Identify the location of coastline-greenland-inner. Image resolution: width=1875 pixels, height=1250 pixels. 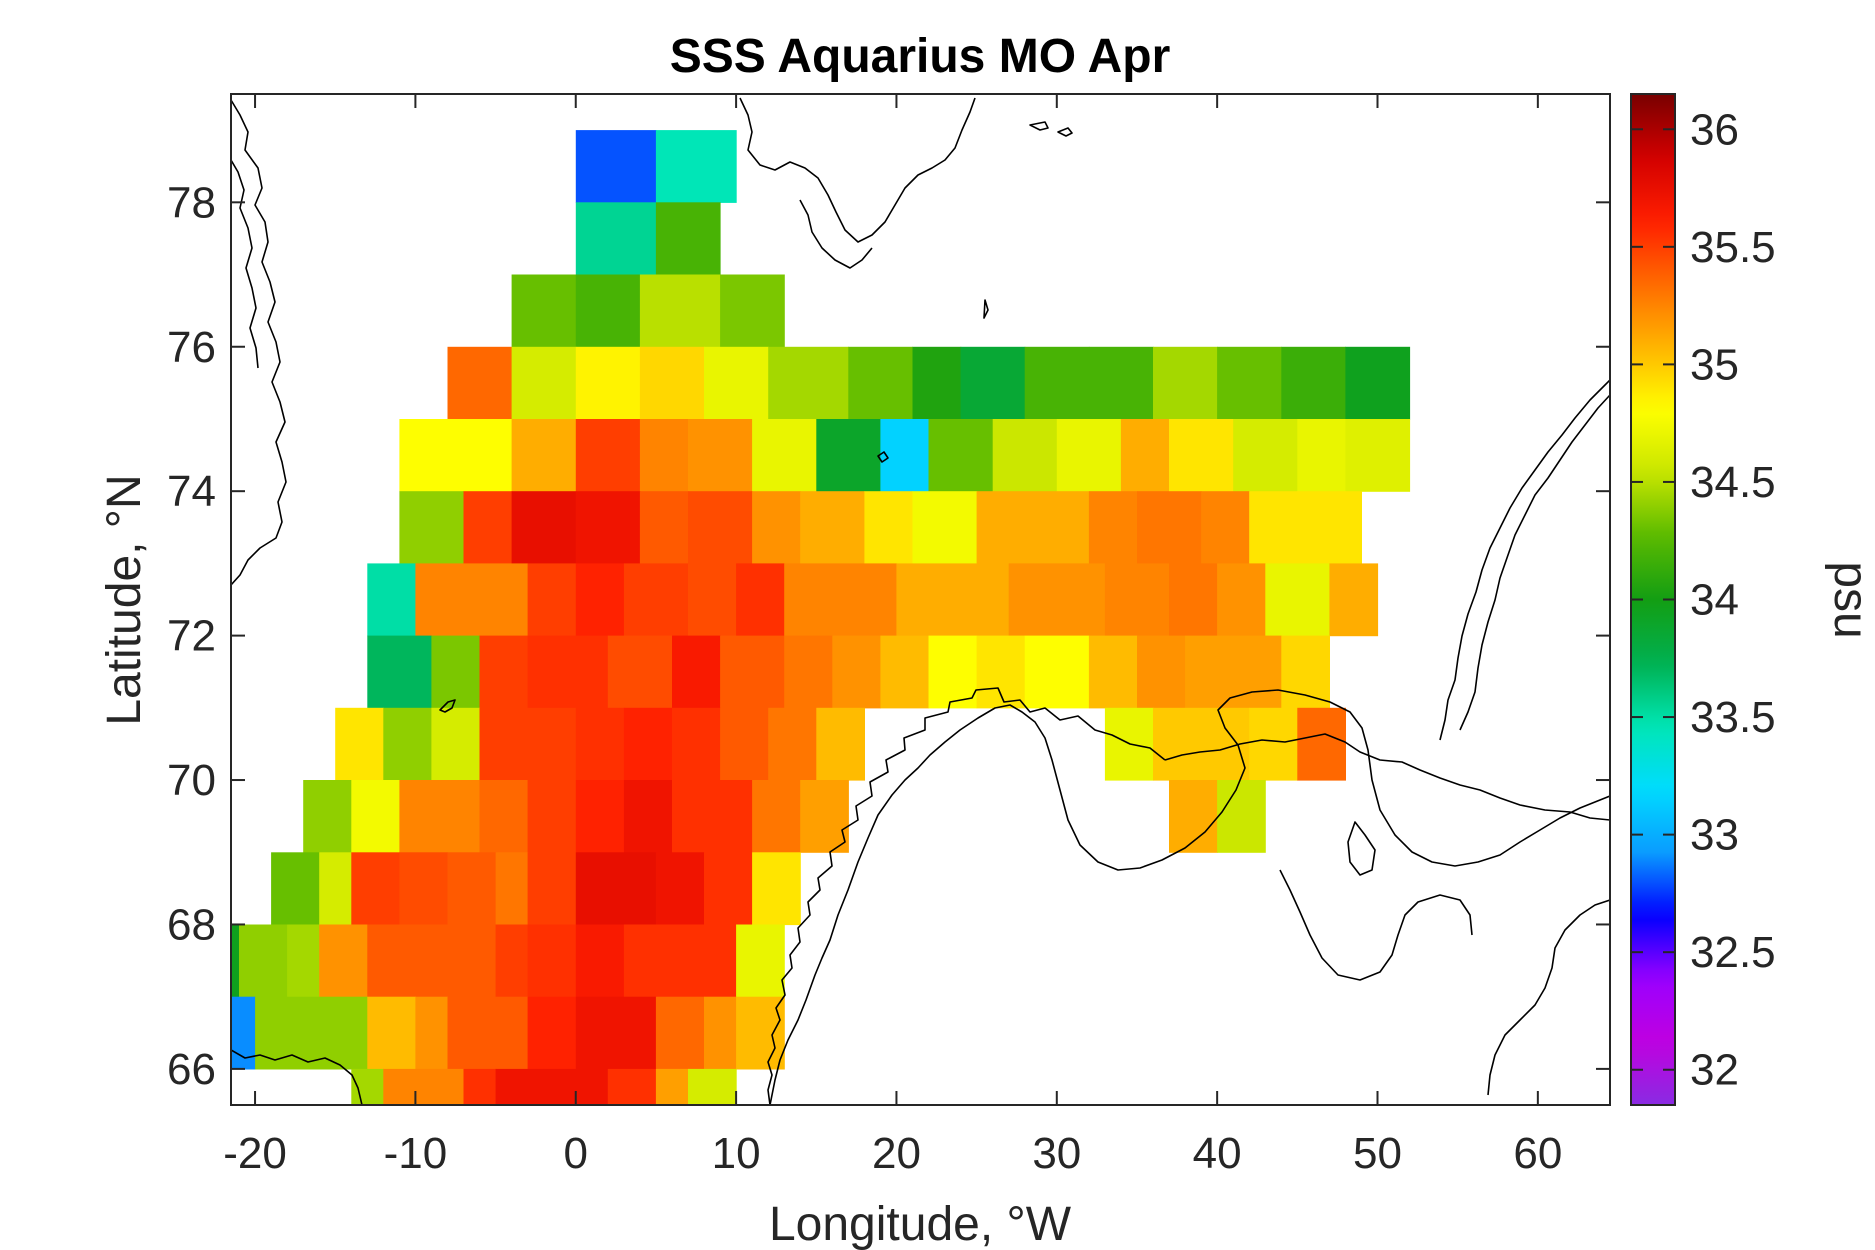
(245, 264).